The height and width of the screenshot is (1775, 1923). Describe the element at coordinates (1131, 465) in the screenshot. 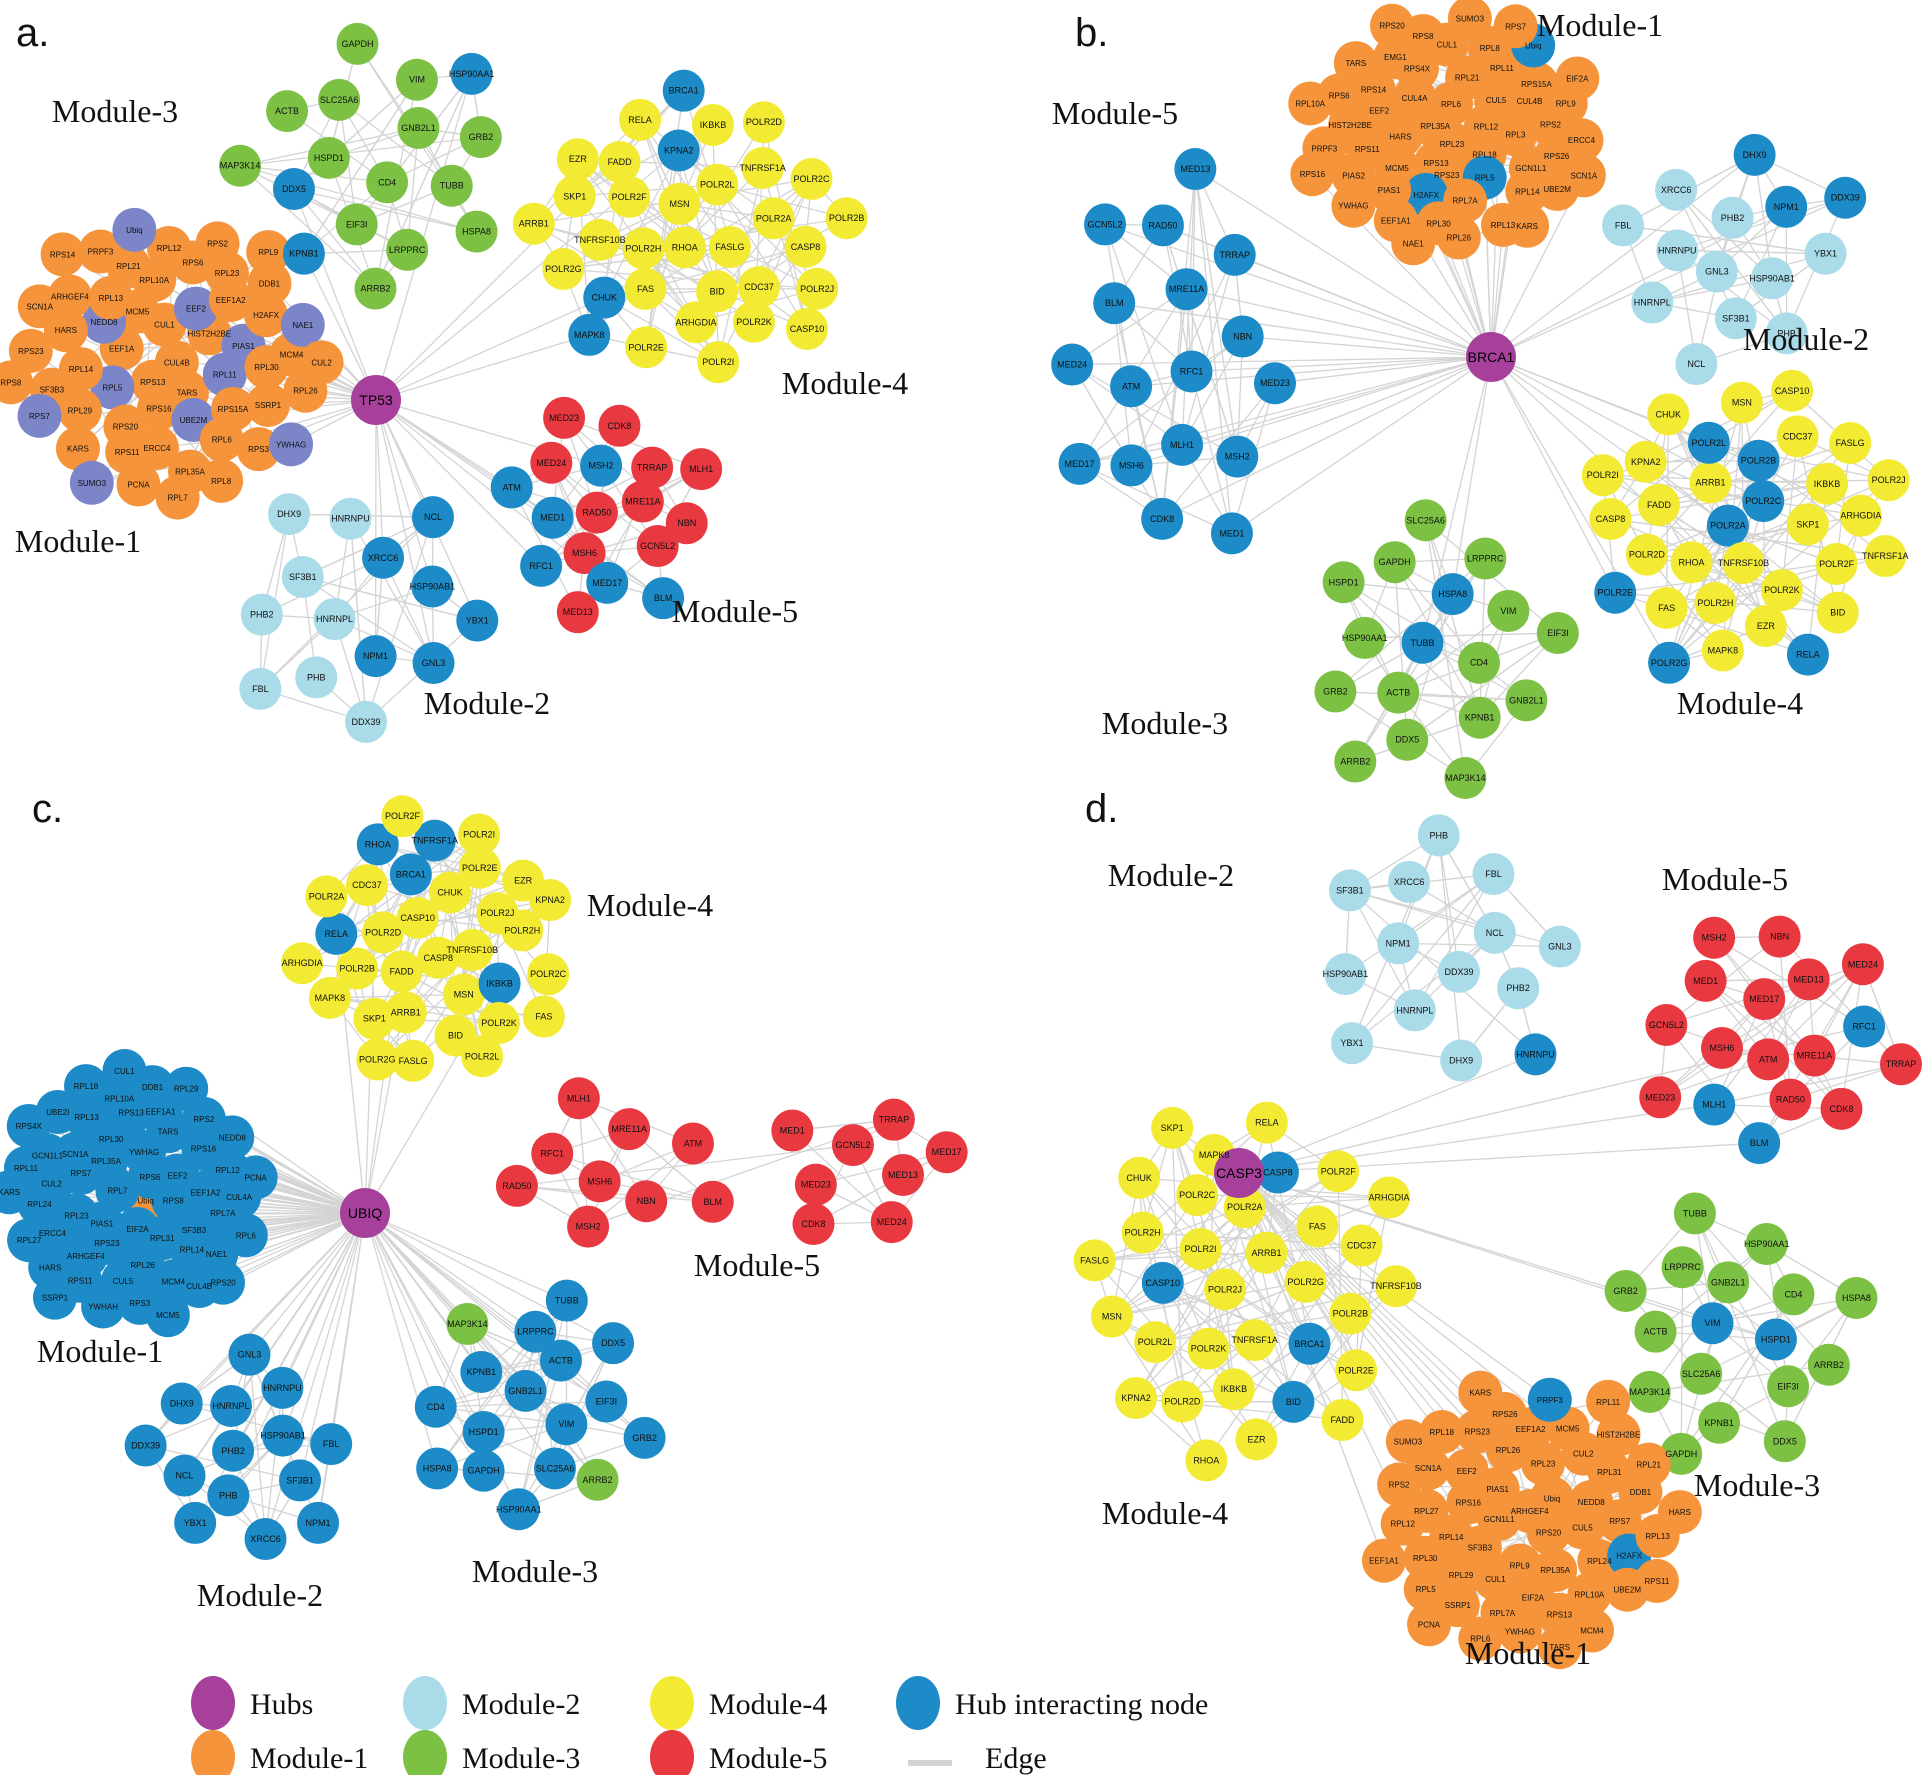

I see `node-label-MSH6: MSH6` at that location.